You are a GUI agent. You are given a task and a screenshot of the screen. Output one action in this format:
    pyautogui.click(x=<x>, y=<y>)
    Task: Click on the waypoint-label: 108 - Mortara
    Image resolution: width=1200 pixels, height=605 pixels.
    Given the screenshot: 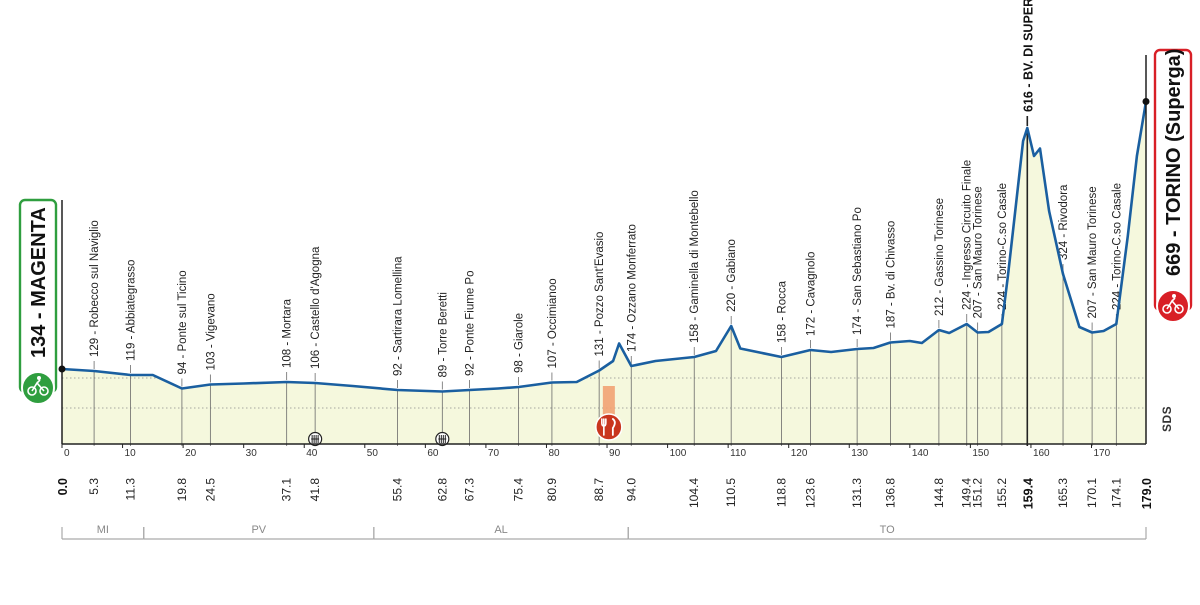 What is the action you would take?
    pyautogui.click(x=288, y=333)
    